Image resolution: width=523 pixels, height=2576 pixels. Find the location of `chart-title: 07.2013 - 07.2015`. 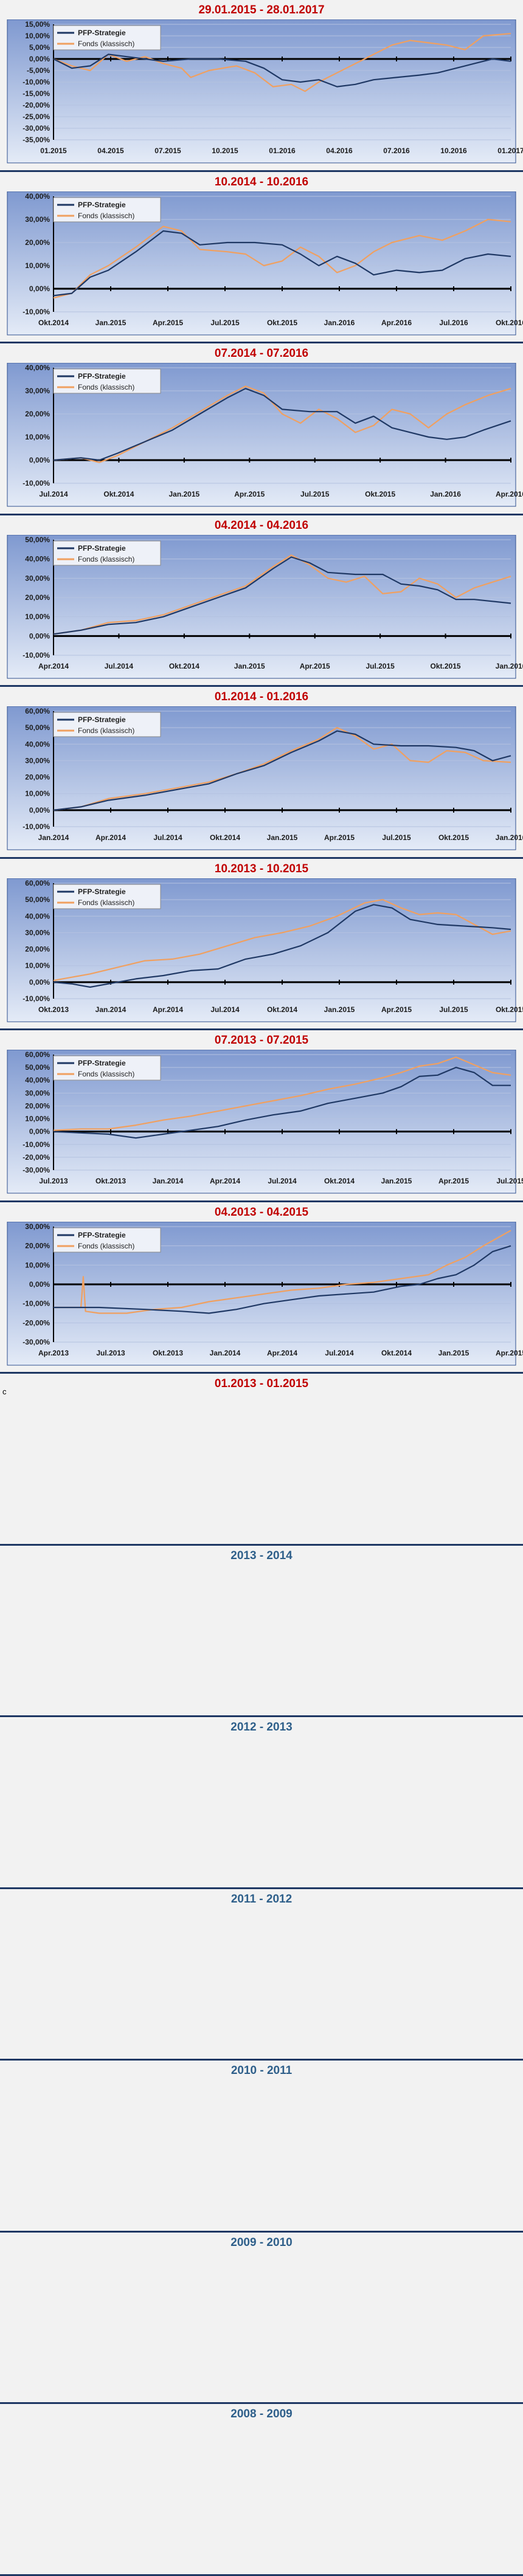

chart-title: 07.2013 - 07.2015 is located at coordinates (261, 1040).